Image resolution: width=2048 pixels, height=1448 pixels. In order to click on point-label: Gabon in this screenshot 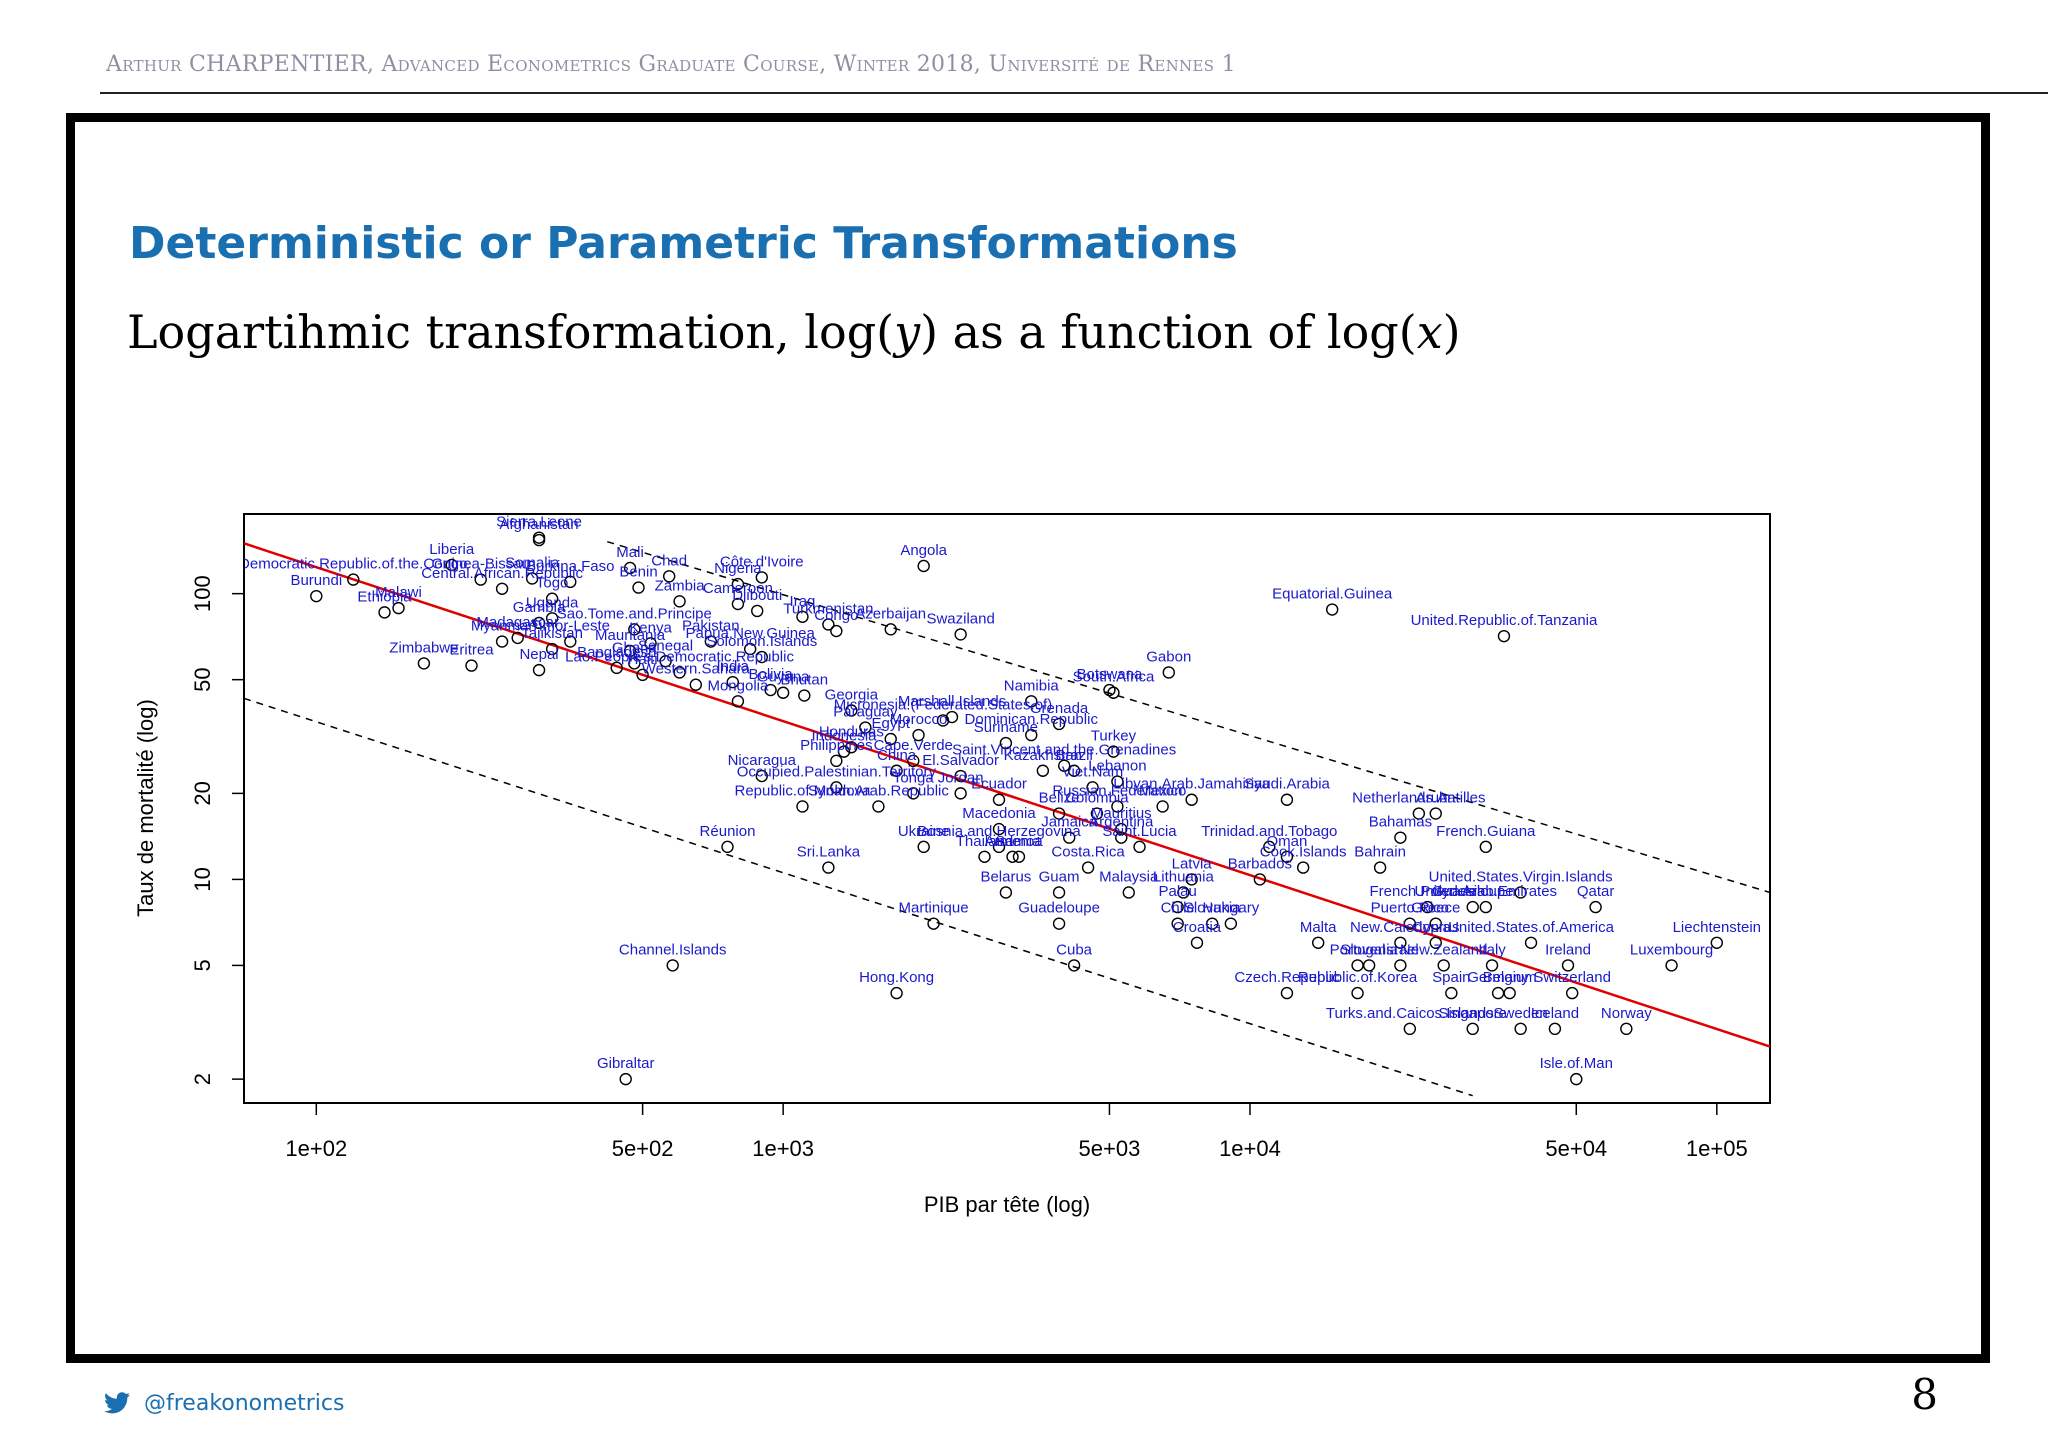, I will do `click(1168, 656)`.